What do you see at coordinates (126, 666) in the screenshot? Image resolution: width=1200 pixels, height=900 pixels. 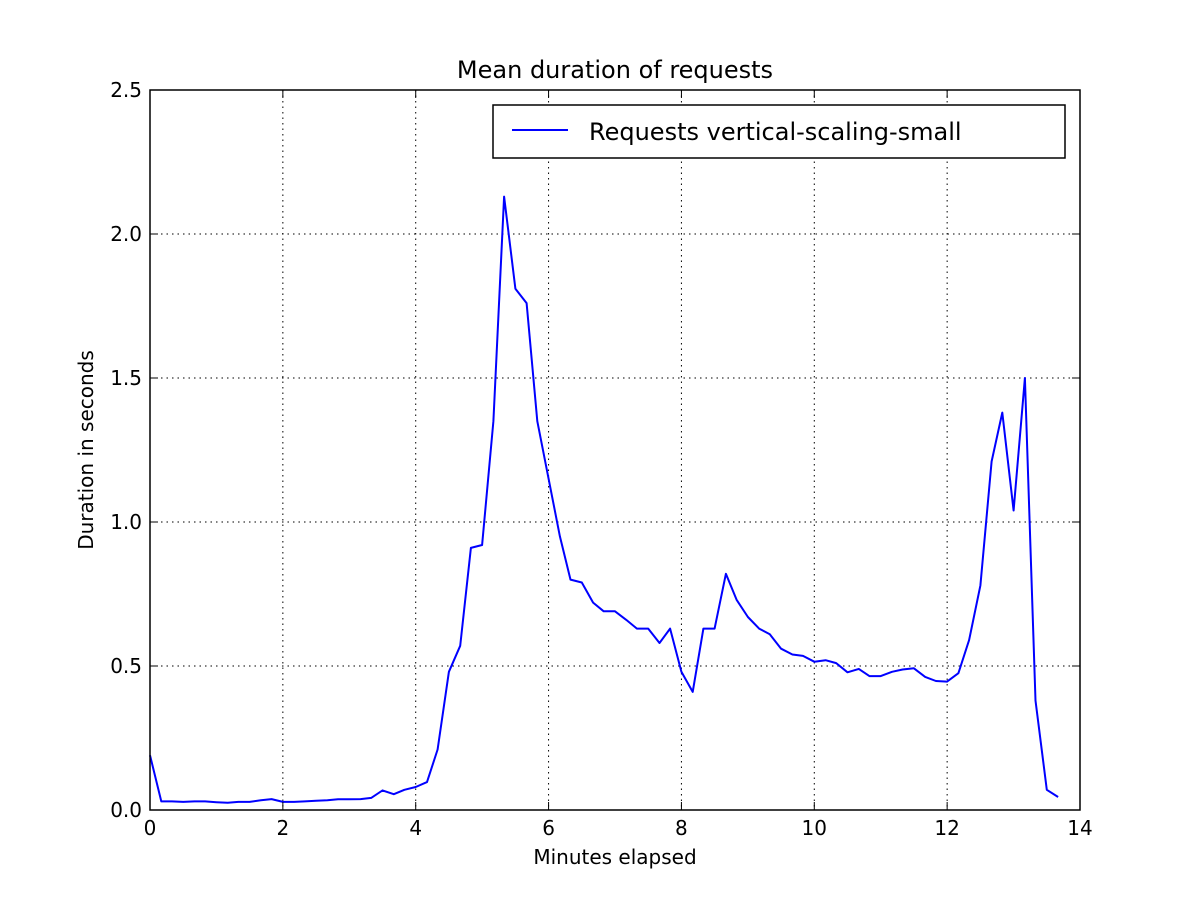 I see `y-tick-label: 0.5` at bounding box center [126, 666].